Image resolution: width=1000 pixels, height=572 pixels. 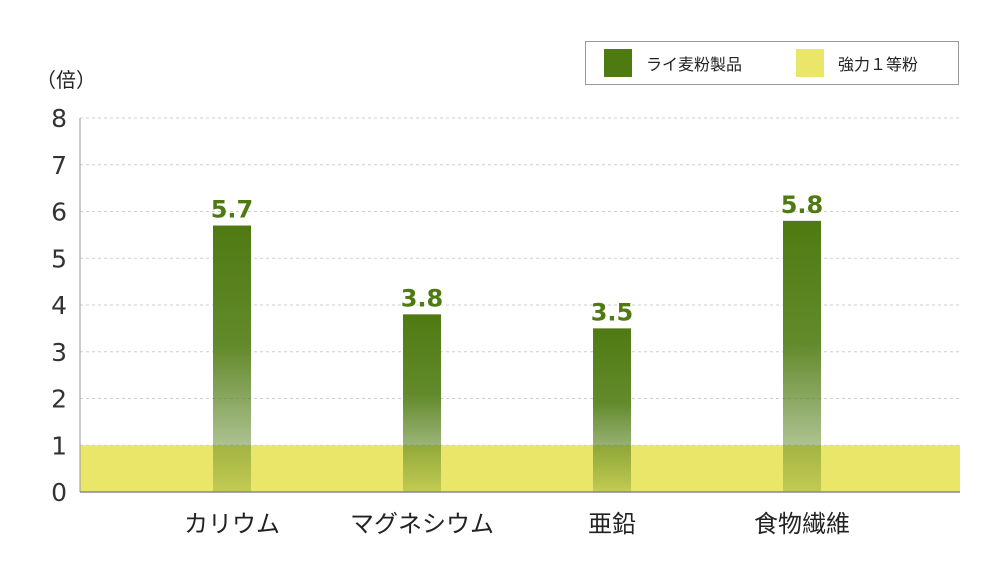 What do you see at coordinates (520, 468) in the screenshot?
I see `reference-band` at bounding box center [520, 468].